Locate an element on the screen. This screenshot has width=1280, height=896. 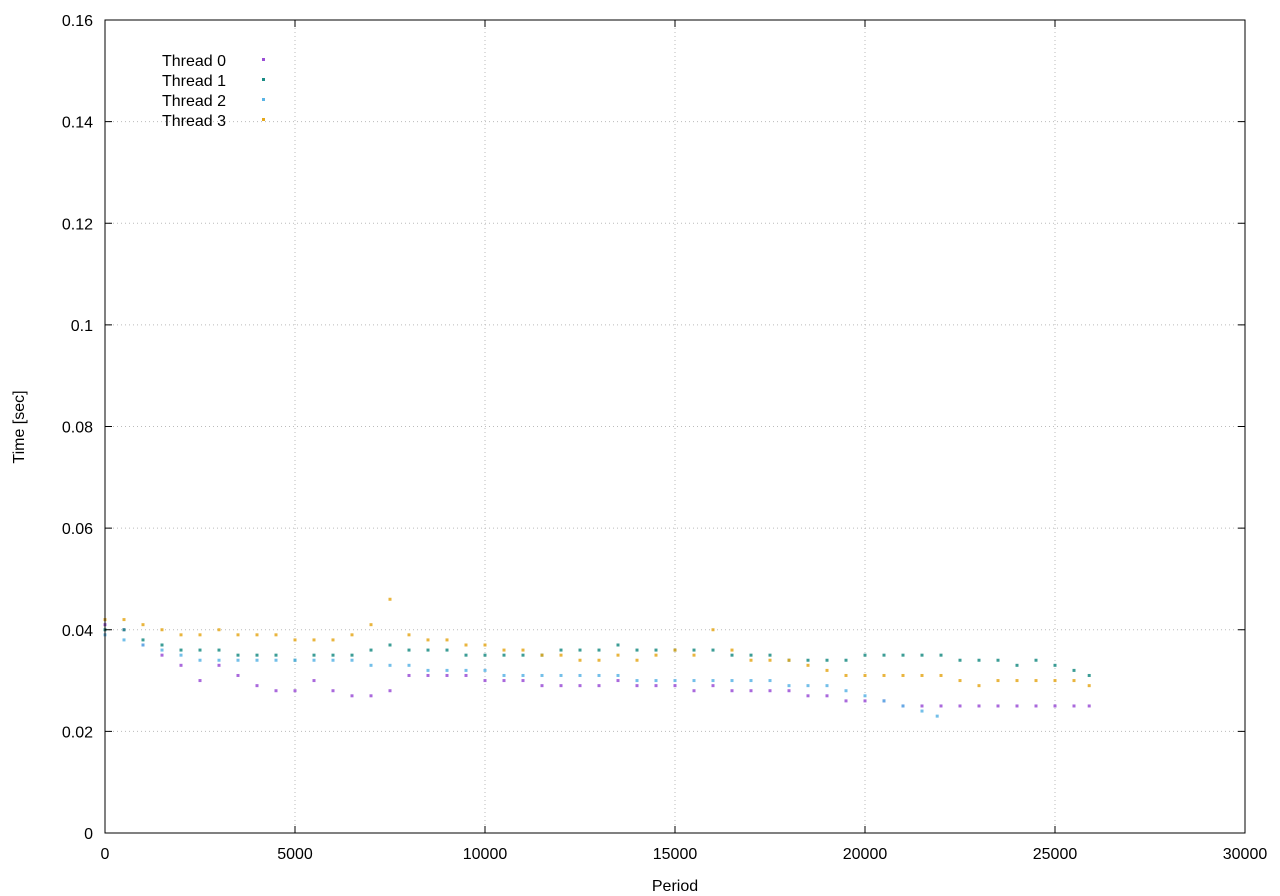
x-tick-label: 30000 is located at coordinates (1245, 854).